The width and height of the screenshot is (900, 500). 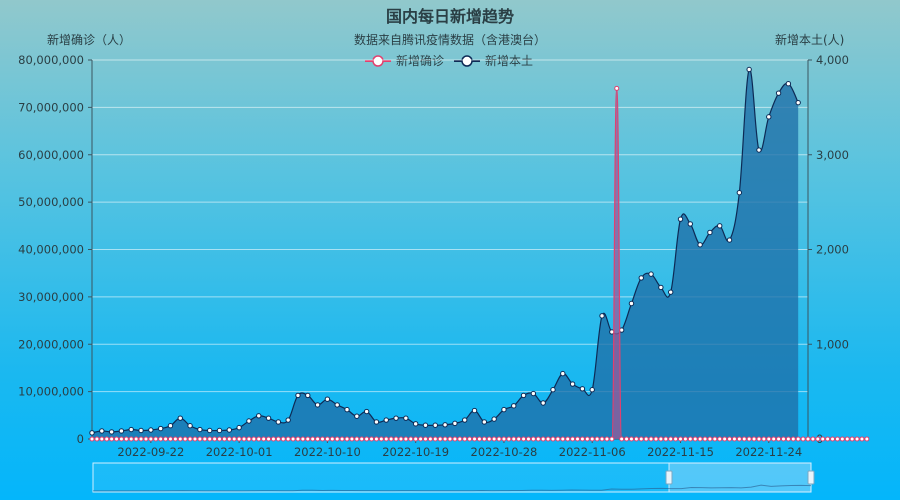 I want to click on y-left-tick-label: 80,000,000, so click(x=51, y=60).